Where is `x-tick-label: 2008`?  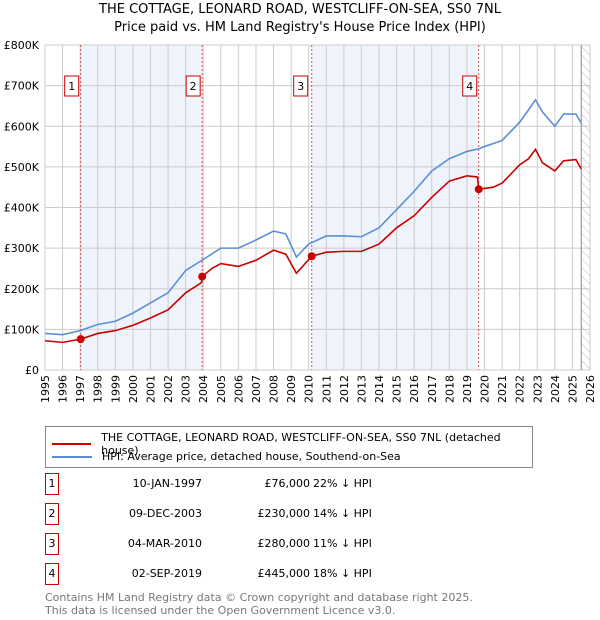 x-tick-label: 2008 is located at coordinates (274, 389).